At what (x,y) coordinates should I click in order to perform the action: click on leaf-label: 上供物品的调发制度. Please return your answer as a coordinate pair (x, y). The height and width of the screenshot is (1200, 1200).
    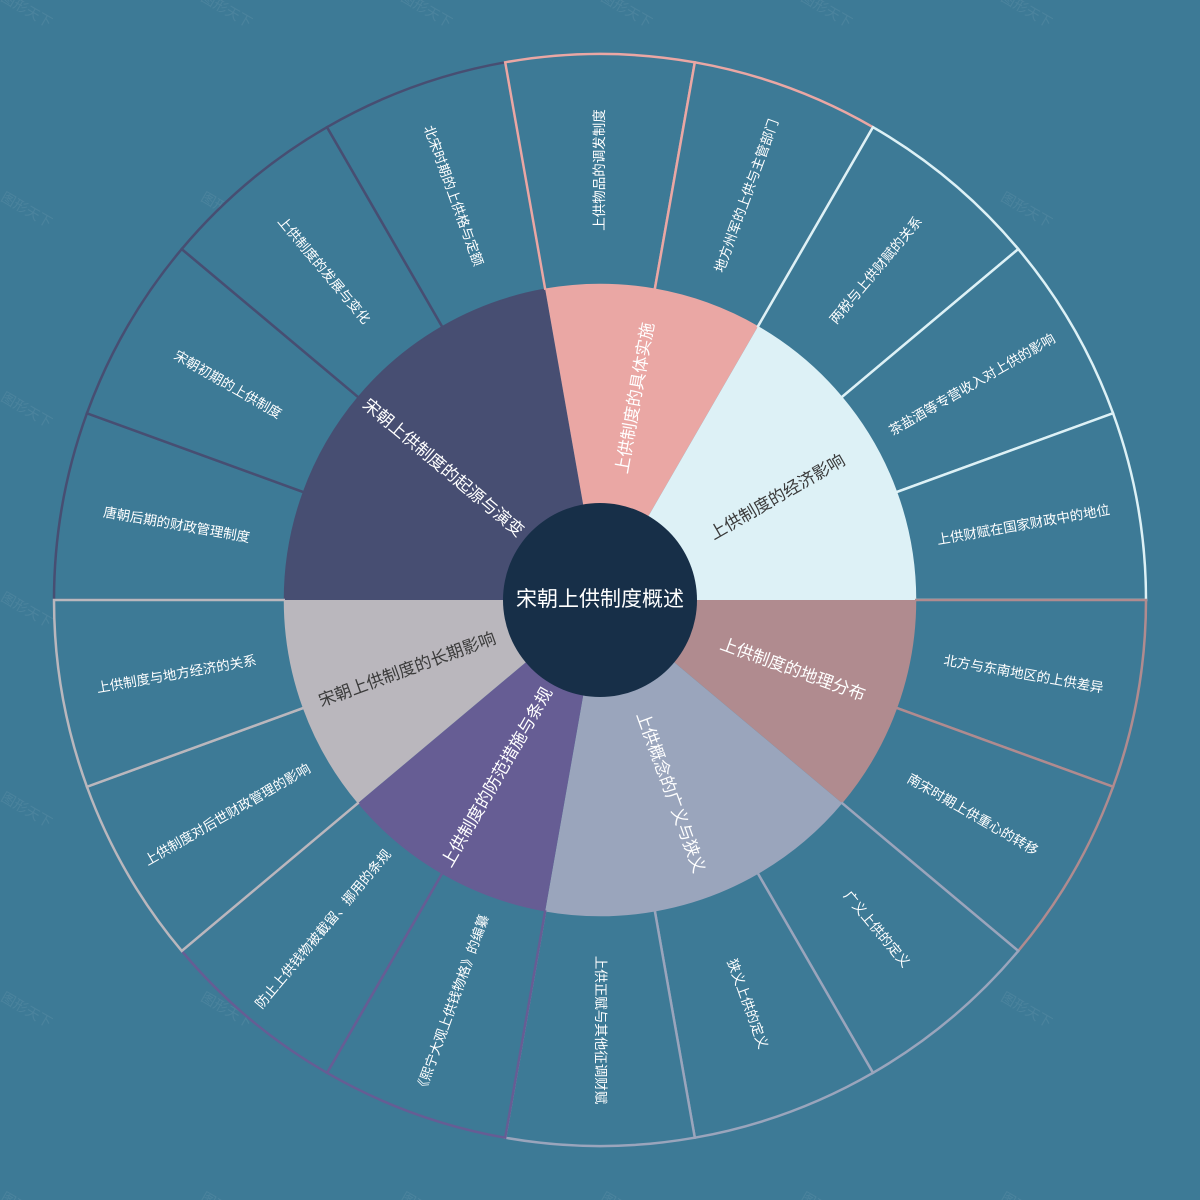
    Looking at the image, I should click on (600, 170).